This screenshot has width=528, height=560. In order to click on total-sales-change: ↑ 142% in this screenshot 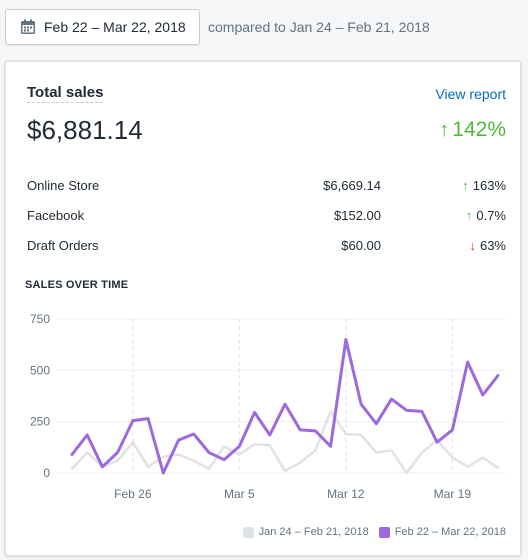, I will do `click(472, 130)`.